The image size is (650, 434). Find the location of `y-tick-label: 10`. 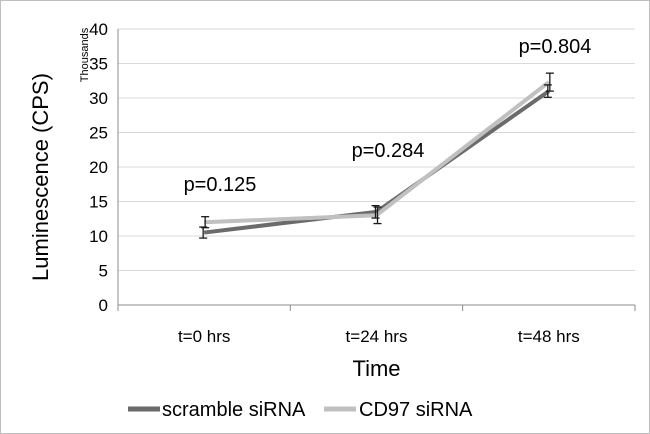

y-tick-label: 10 is located at coordinates (98, 236).